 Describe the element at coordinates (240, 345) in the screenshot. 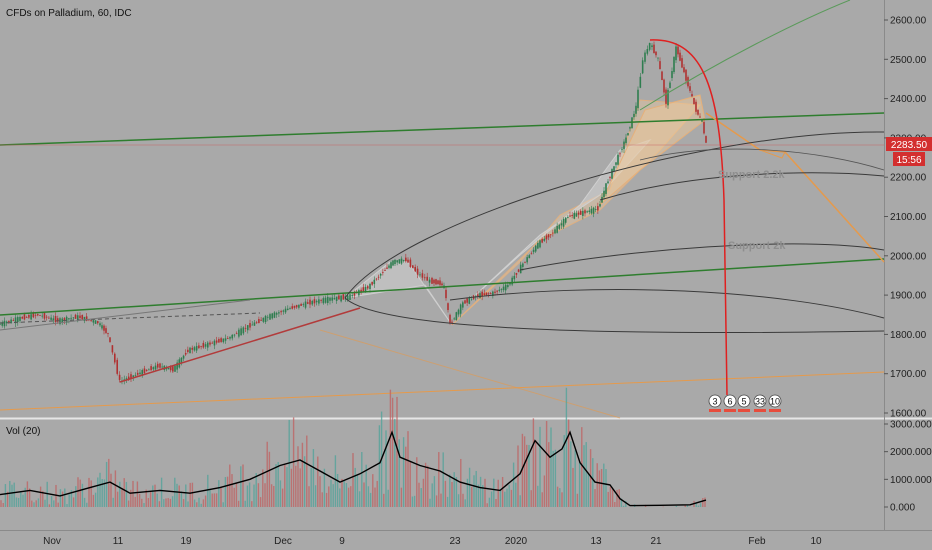

I see `red-trendline` at that location.